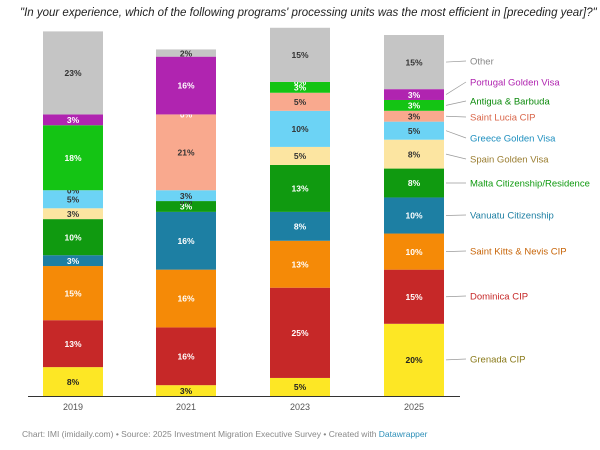 This screenshot has height=450, width=600. I want to click on bar-segment-saint-kitts-nevis-cip-2019, so click(73, 293).